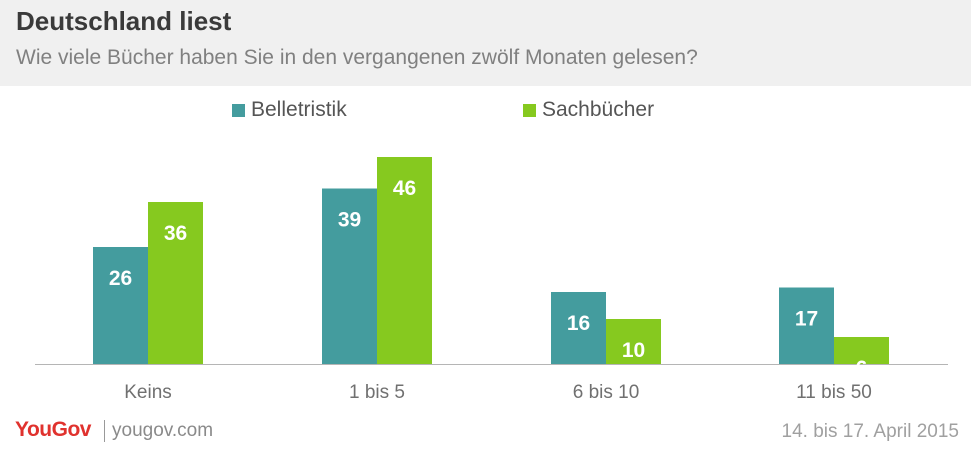  Describe the element at coordinates (299, 109) in the screenshot. I see `legend-label-belletristik: Belletristik` at that location.